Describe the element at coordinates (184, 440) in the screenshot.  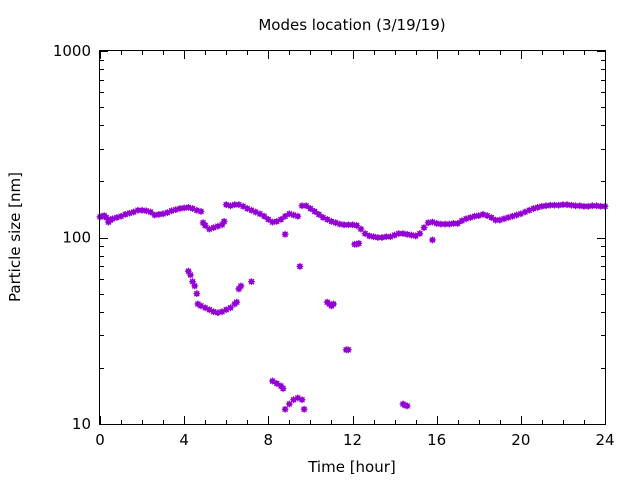
I see `x-tick-label: 4` at that location.